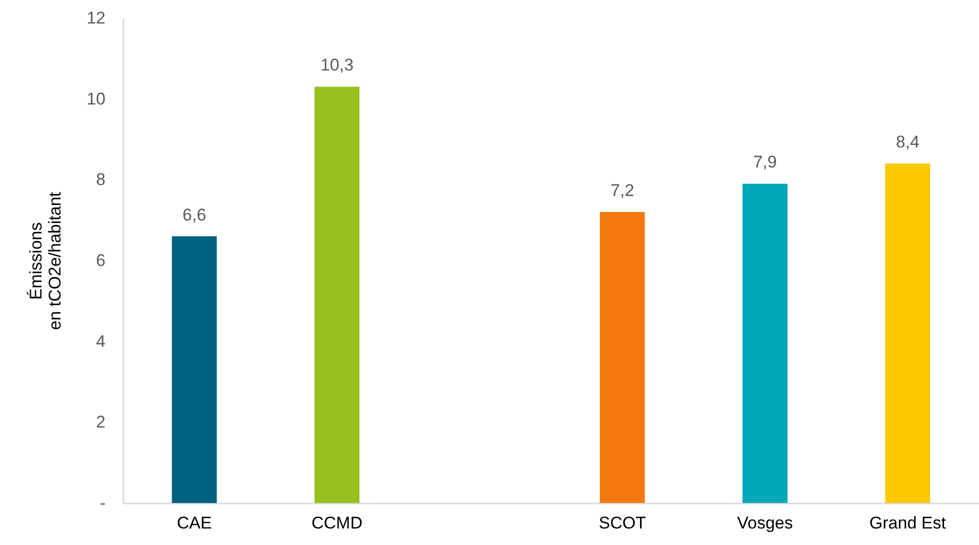 The width and height of the screenshot is (979, 545). I want to click on x-tick-label: Vosges, so click(765, 523).